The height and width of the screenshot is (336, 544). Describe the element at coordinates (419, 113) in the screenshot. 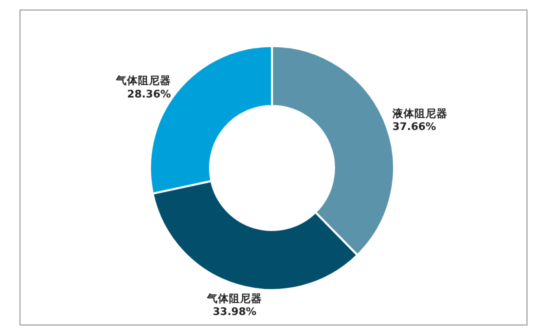

I see `slice-label: 液体阻尼器` at that location.